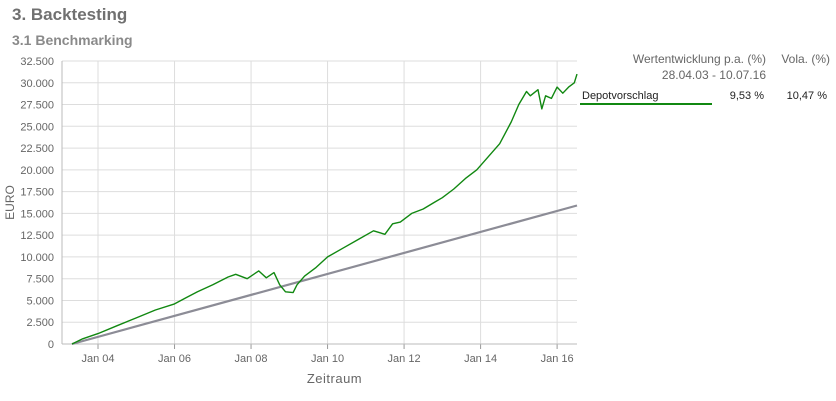 This screenshot has width=836, height=401. Describe the element at coordinates (37, 171) in the screenshot. I see `y-tick-label: 20.000` at that location.